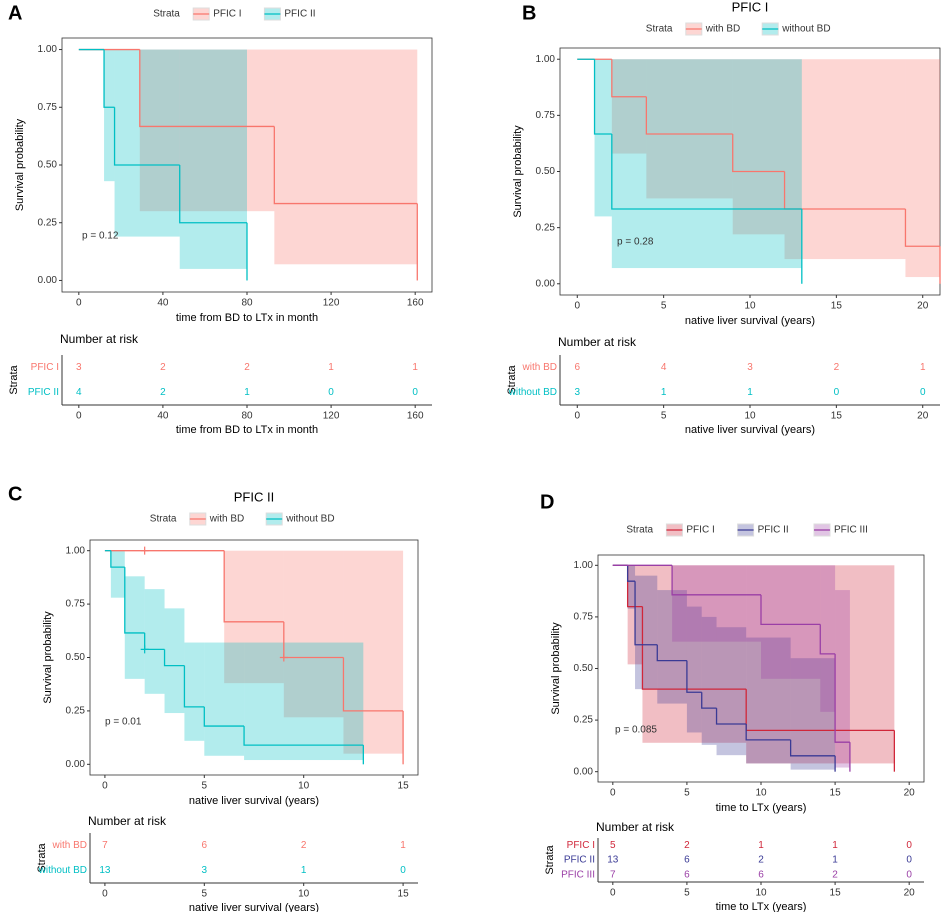 This screenshot has width=945, height=912. Describe the element at coordinates (415, 303) in the screenshot. I see `x-tick-label: 160` at that location.